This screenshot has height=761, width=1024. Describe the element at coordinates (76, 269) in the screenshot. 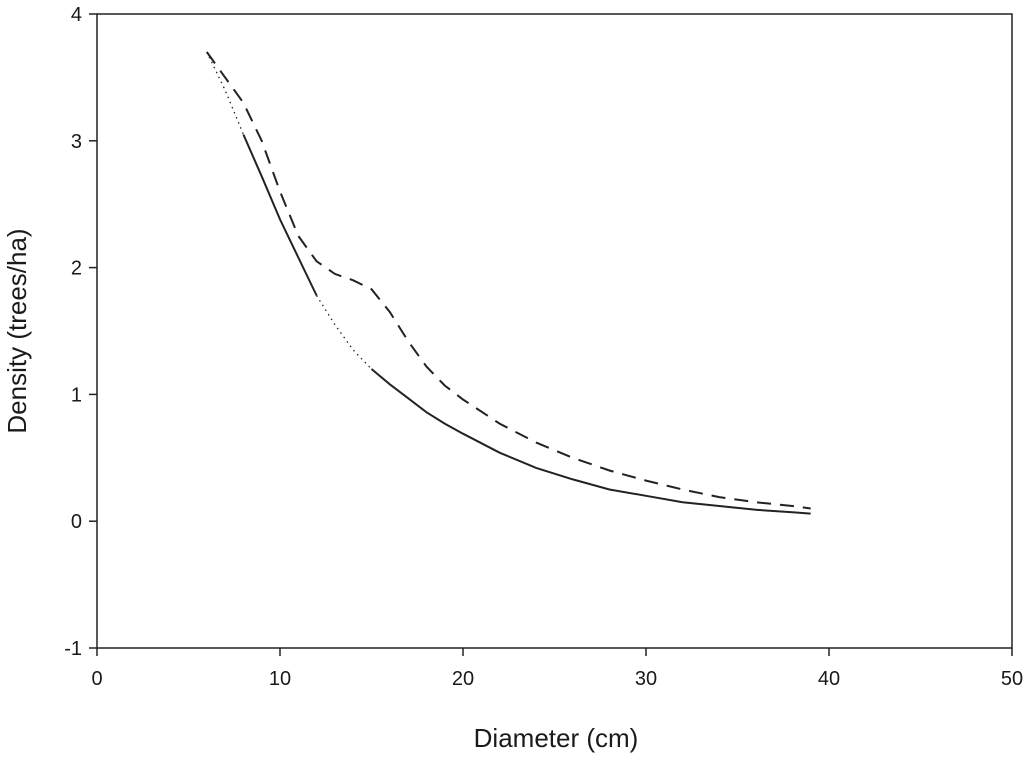

I see `y-tick-label: 2` at that location.